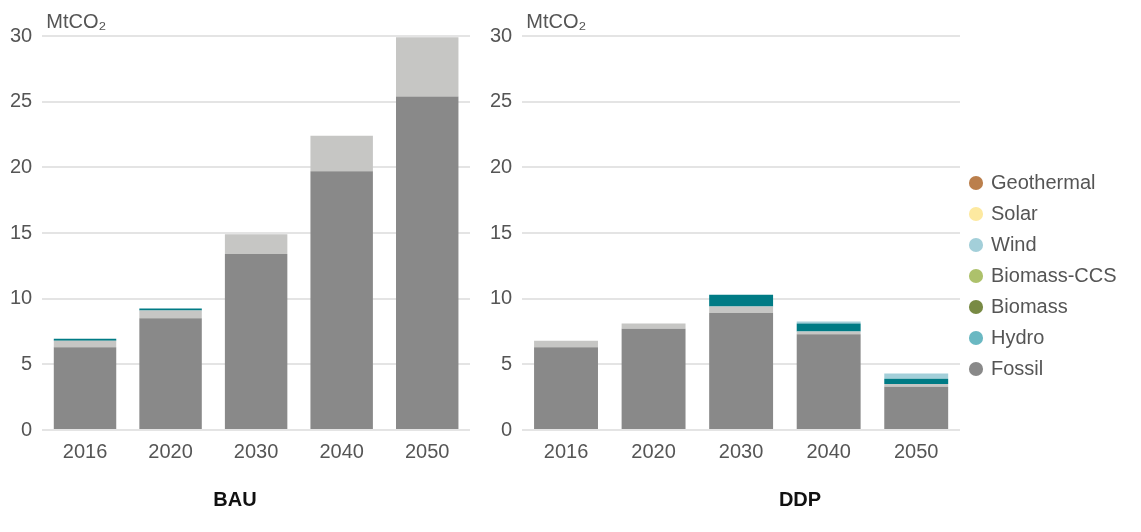 The width and height of the screenshot is (1141, 532). What do you see at coordinates (1018, 336) in the screenshot?
I see `legend-label: Hydro` at bounding box center [1018, 336].